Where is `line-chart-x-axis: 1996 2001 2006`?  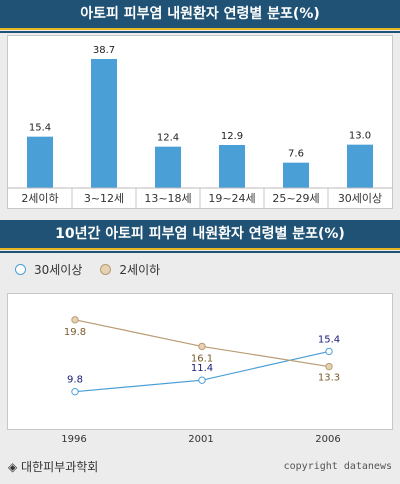
line-chart-x-axis: 1996 2001 2006 is located at coordinates (200, 439).